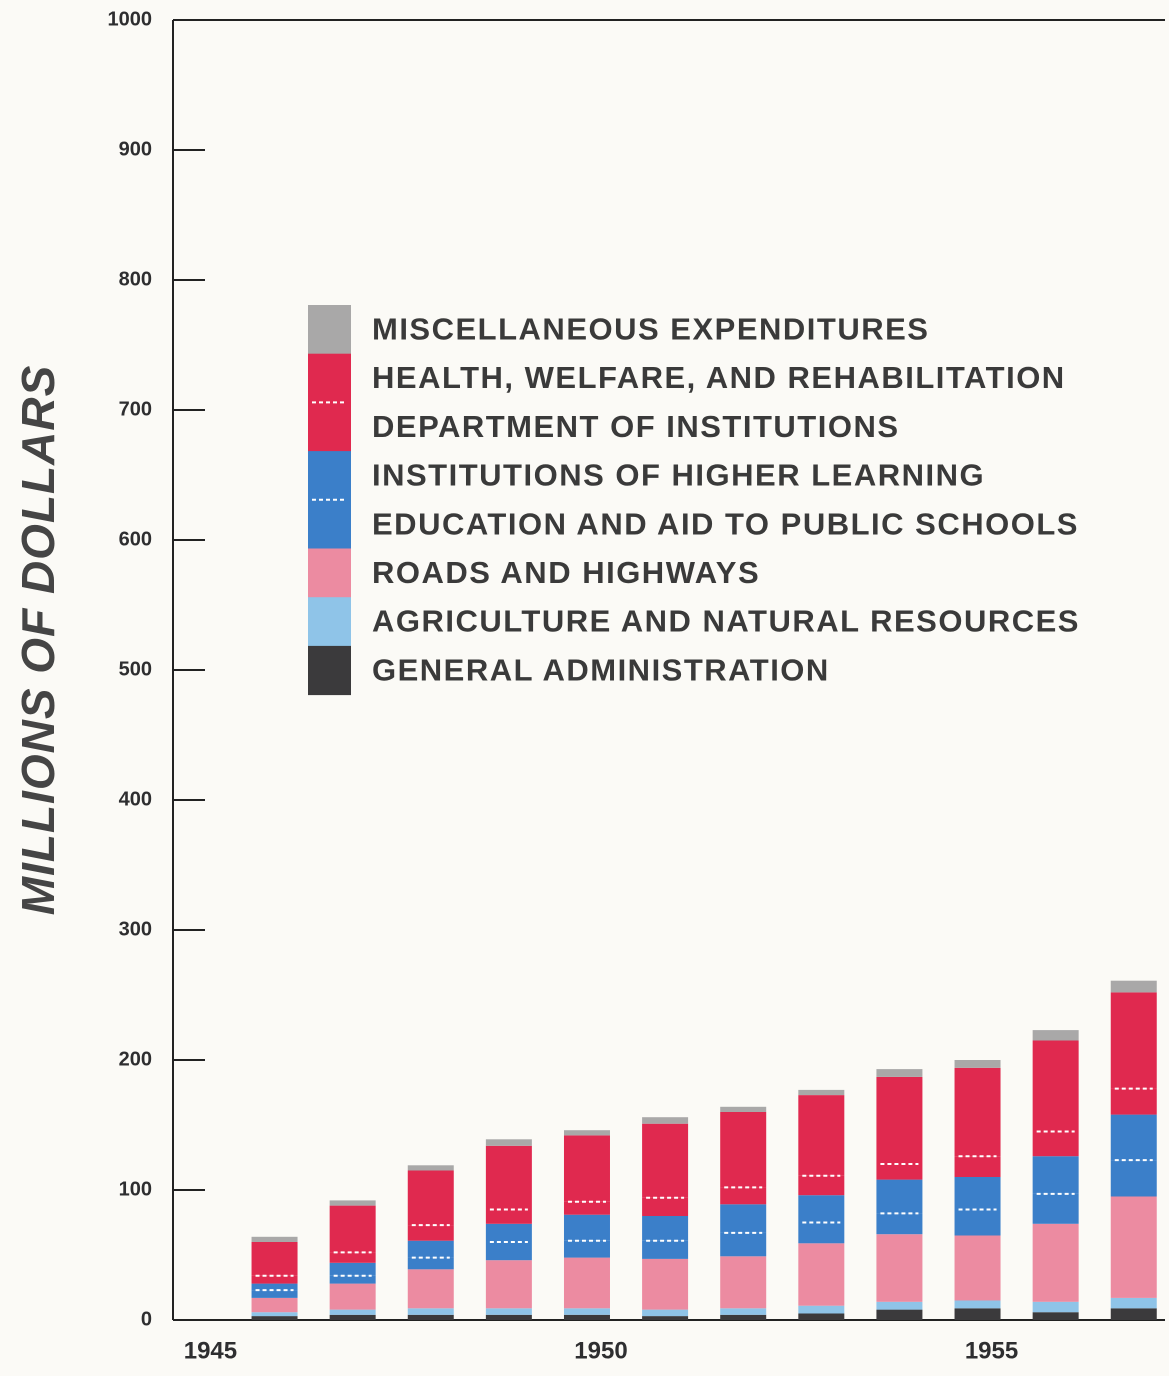 This screenshot has height=1376, width=1169. Describe the element at coordinates (600, 1350) in the screenshot. I see `x-tick-label: 1950` at that location.